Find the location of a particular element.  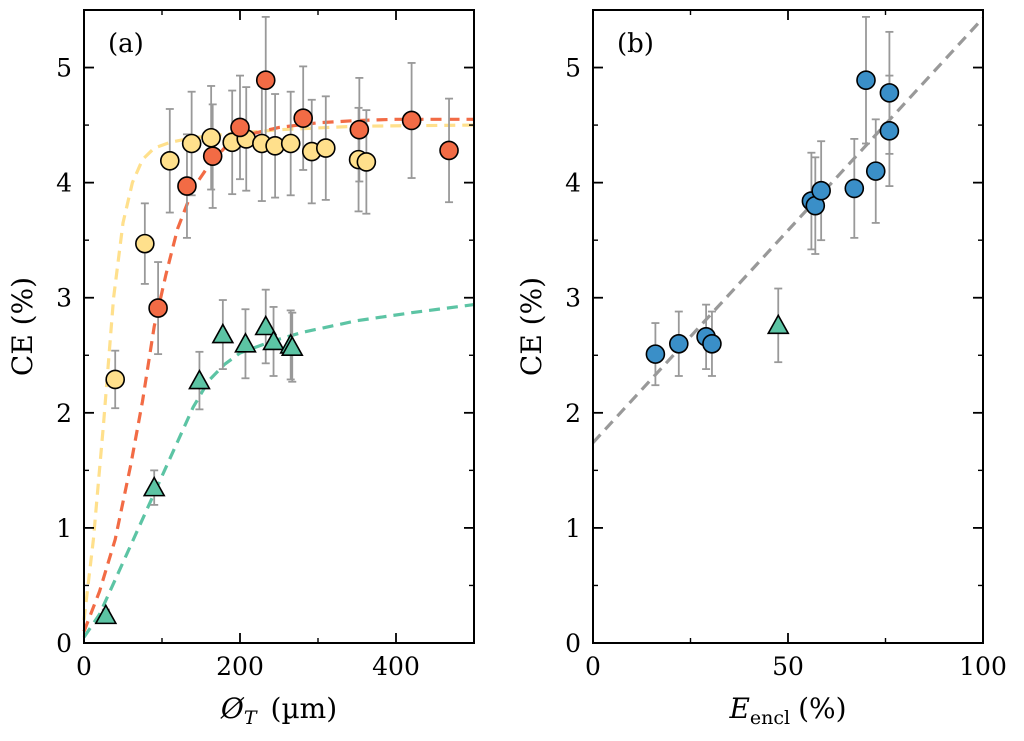

markers-b is located at coordinates (772, 217).